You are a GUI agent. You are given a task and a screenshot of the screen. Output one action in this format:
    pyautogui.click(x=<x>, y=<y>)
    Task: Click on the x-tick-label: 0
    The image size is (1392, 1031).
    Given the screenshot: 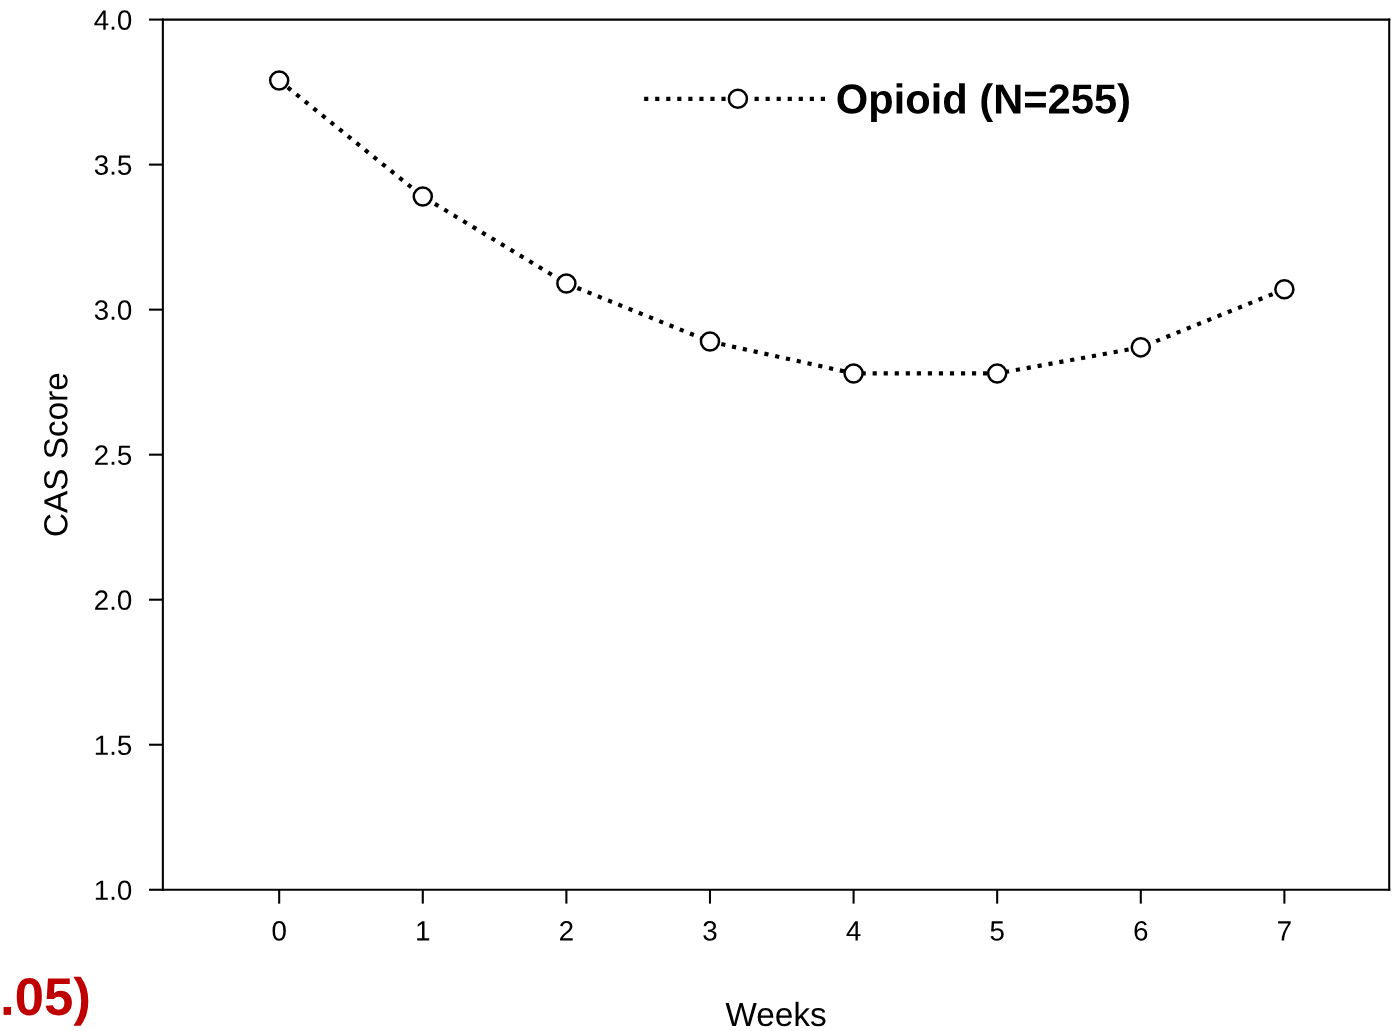 What is the action you would take?
    pyautogui.click(x=279, y=931)
    